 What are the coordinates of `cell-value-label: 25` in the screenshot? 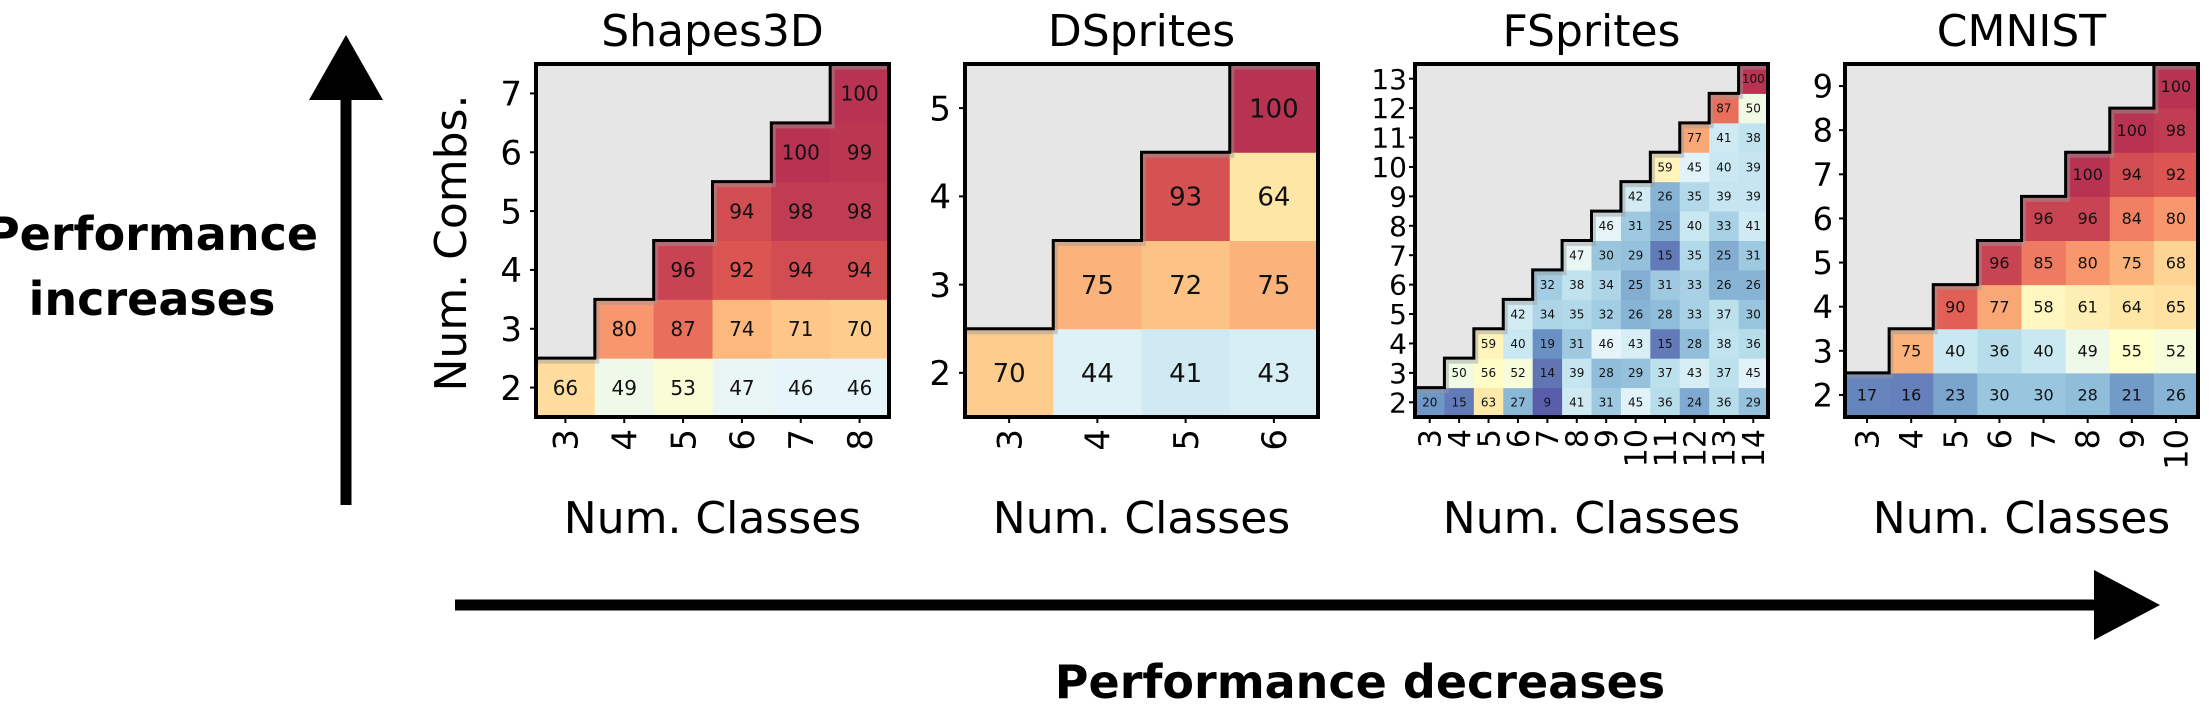 It's located at (1635, 285).